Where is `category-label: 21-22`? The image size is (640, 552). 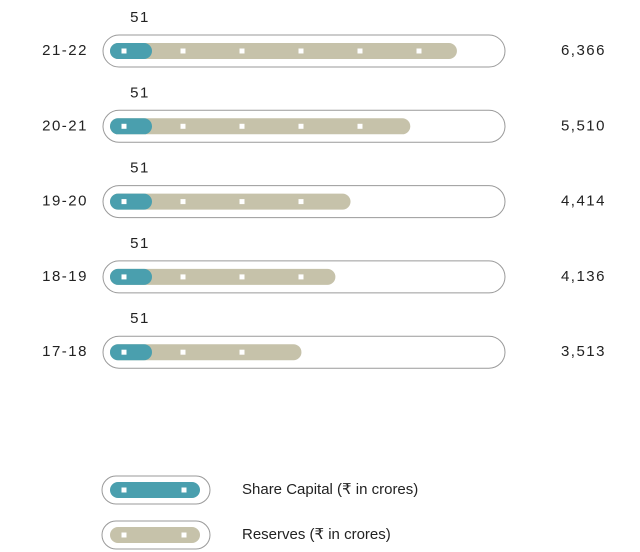
category-label: 21-22 is located at coordinates (65, 50).